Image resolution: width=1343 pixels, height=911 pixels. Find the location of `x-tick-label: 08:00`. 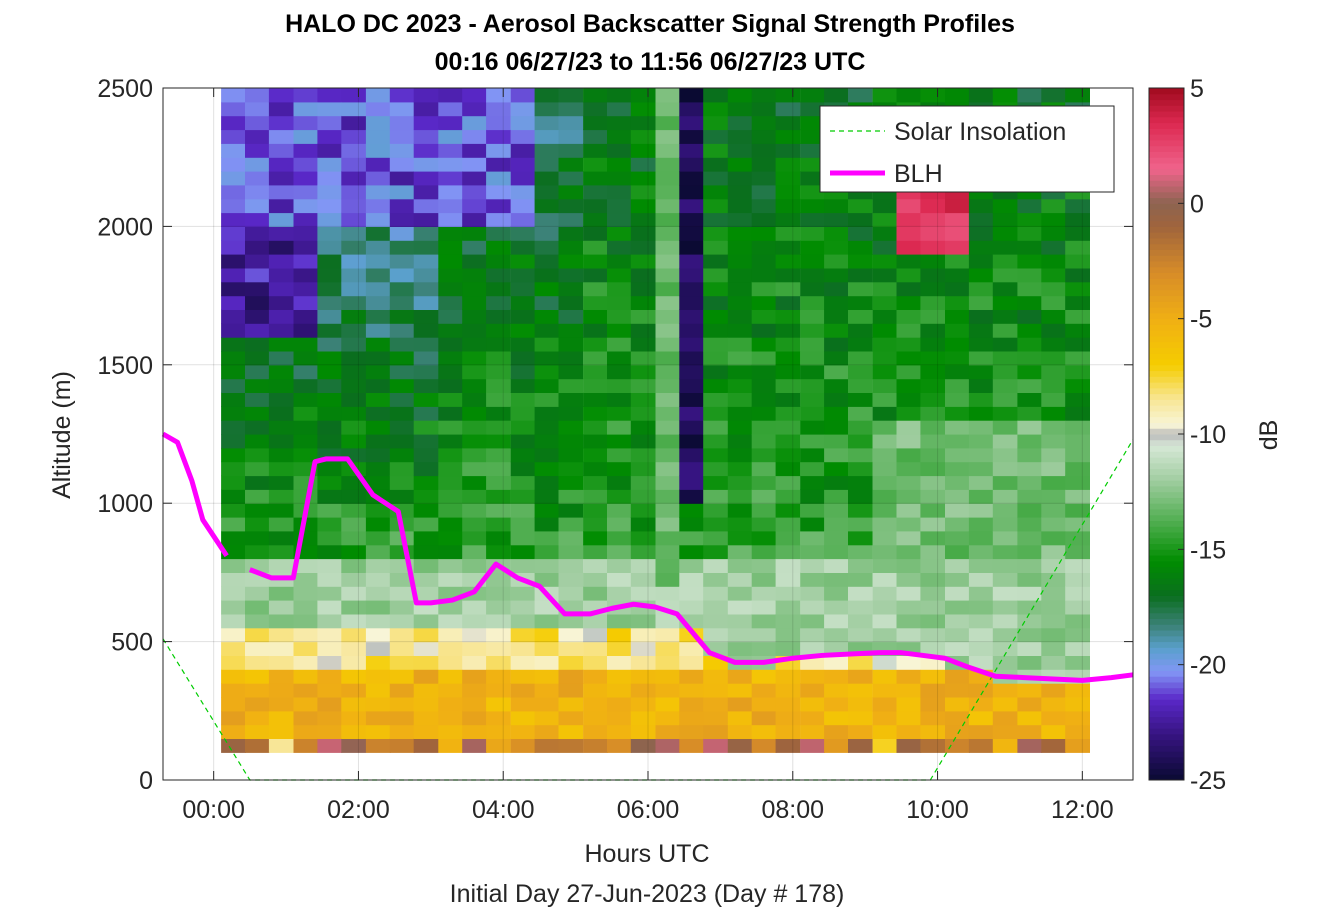

x-tick-label: 08:00 is located at coordinates (792, 810).